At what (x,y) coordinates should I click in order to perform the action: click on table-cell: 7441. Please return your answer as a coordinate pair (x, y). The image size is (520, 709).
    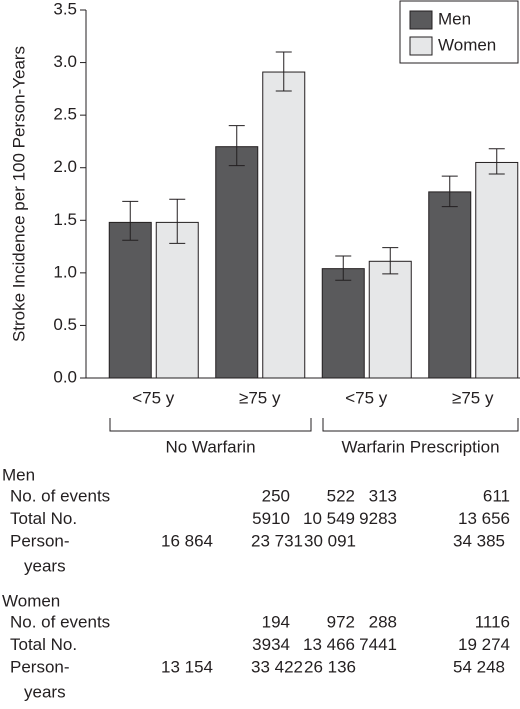
    Looking at the image, I should click on (378, 644).